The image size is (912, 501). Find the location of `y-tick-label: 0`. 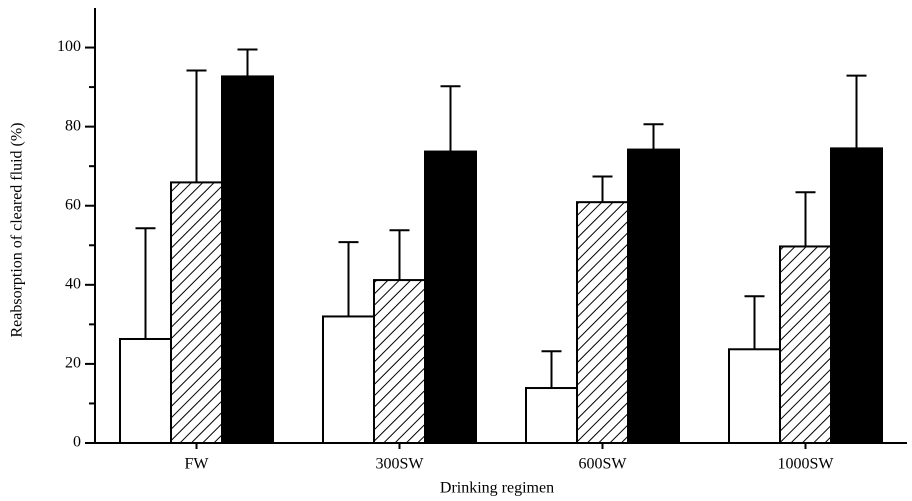

y-tick-label: 0 is located at coordinates (77, 442).